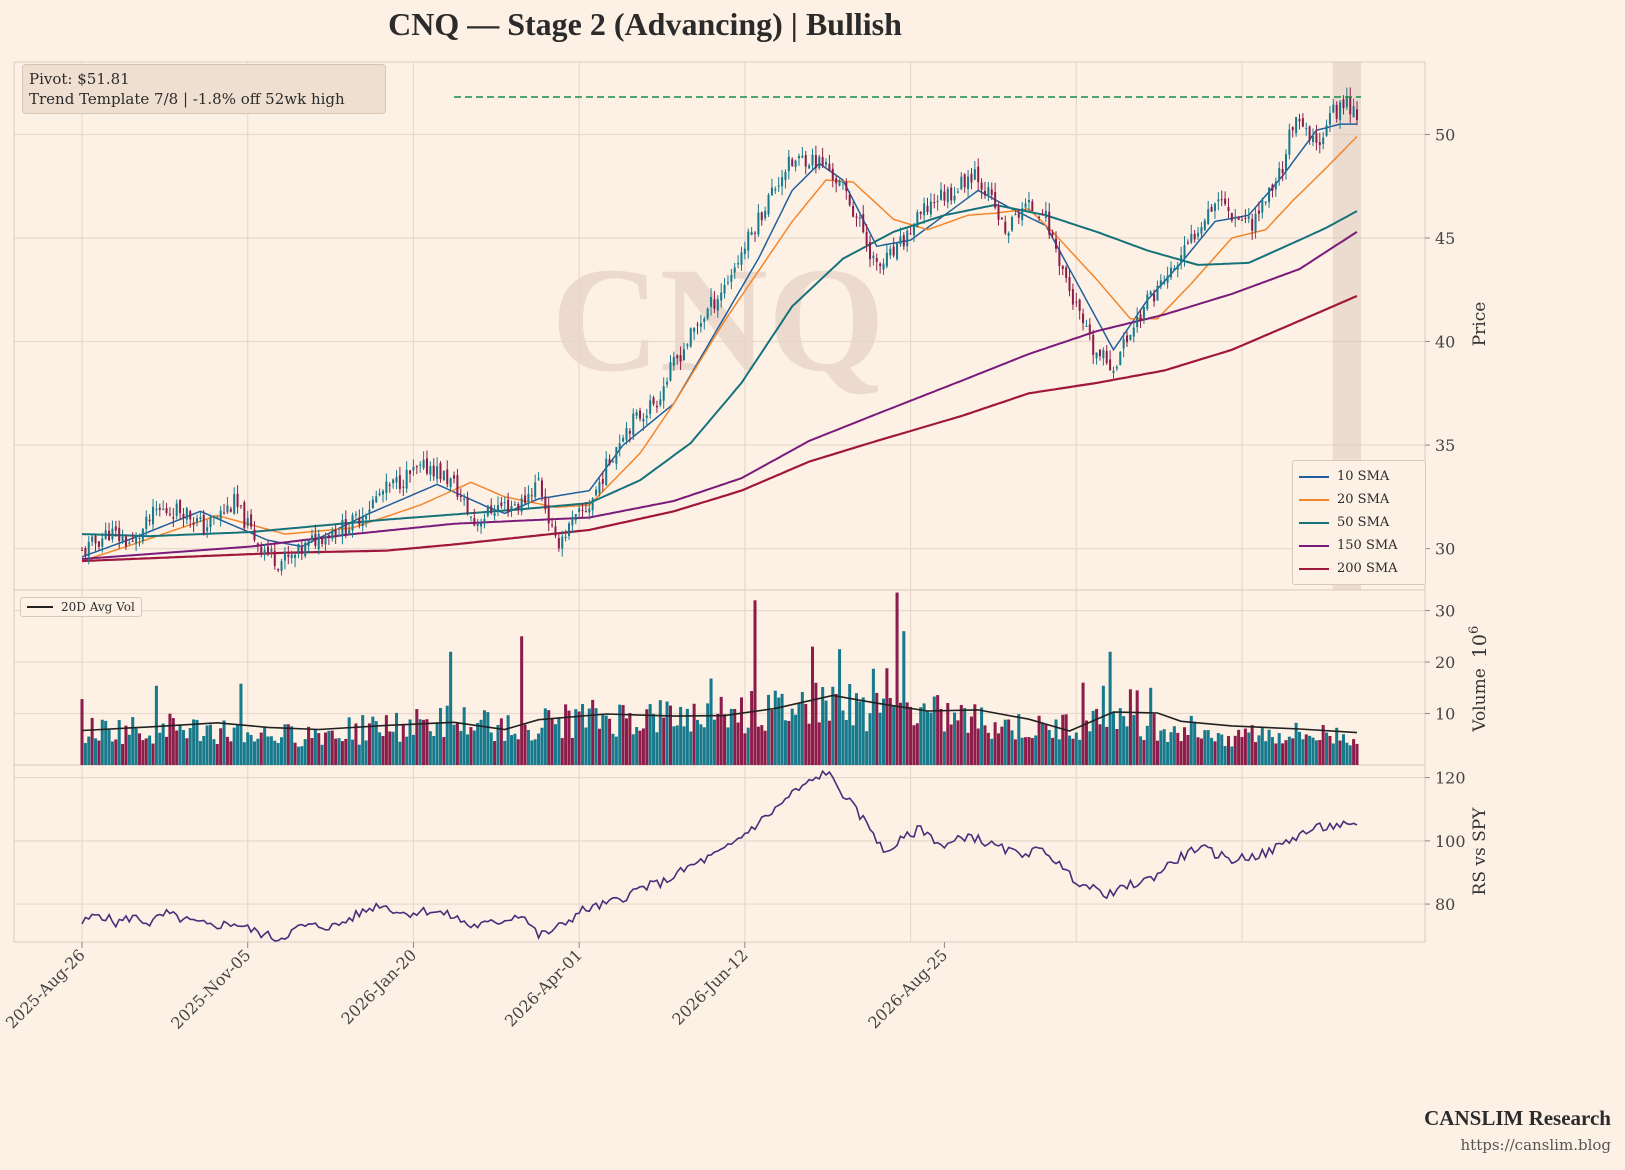  I want to click on x-tick-label: 2026-Jun-12, so click(709, 986).